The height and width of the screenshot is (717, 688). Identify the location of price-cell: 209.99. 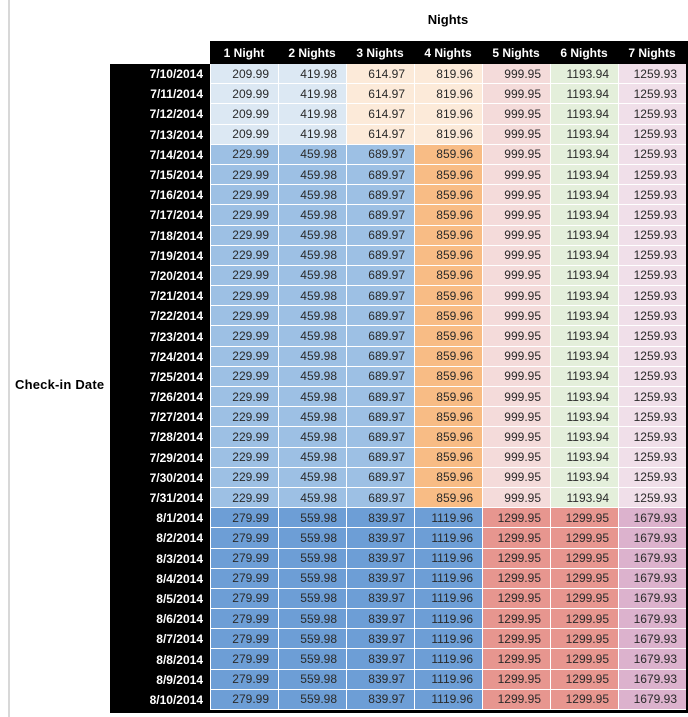
(244, 74).